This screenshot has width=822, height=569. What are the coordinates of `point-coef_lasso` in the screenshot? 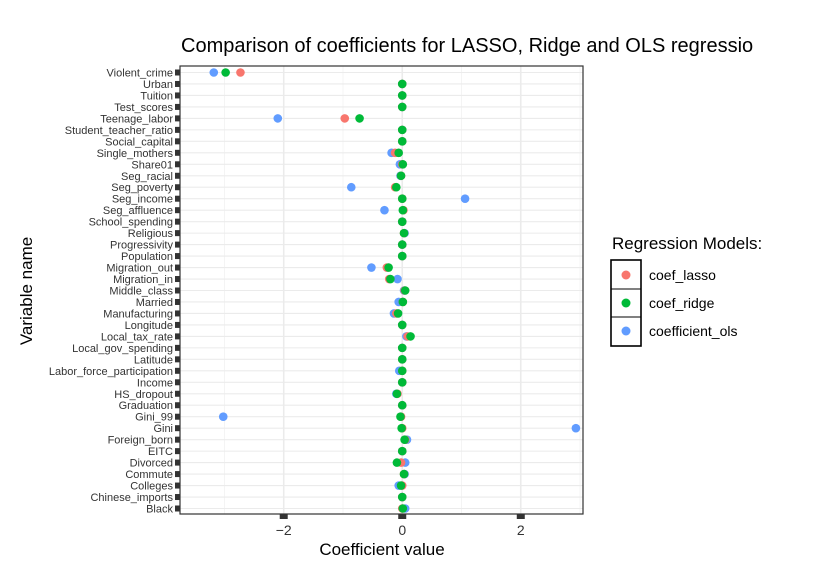 It's located at (345, 118).